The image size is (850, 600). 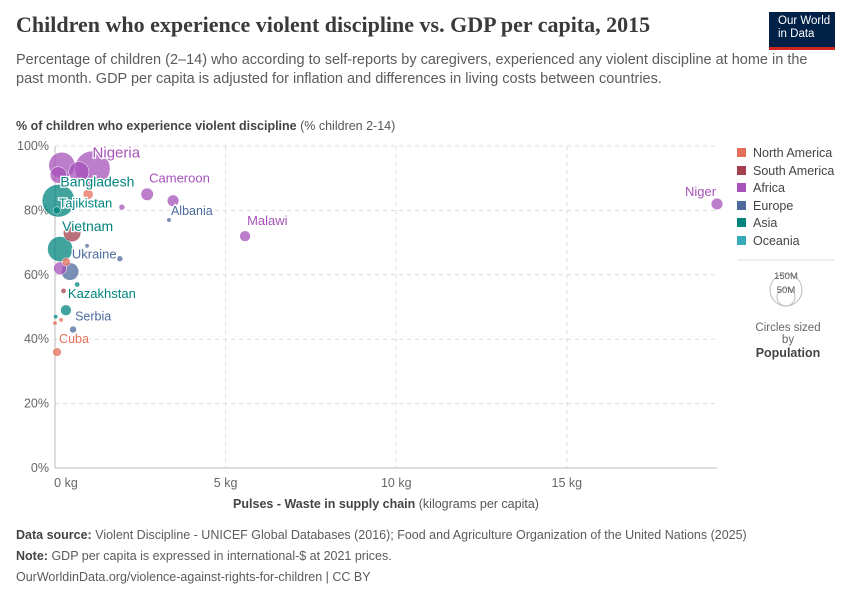 I want to click on size-legend-small-label: 50M, so click(x=786, y=290).